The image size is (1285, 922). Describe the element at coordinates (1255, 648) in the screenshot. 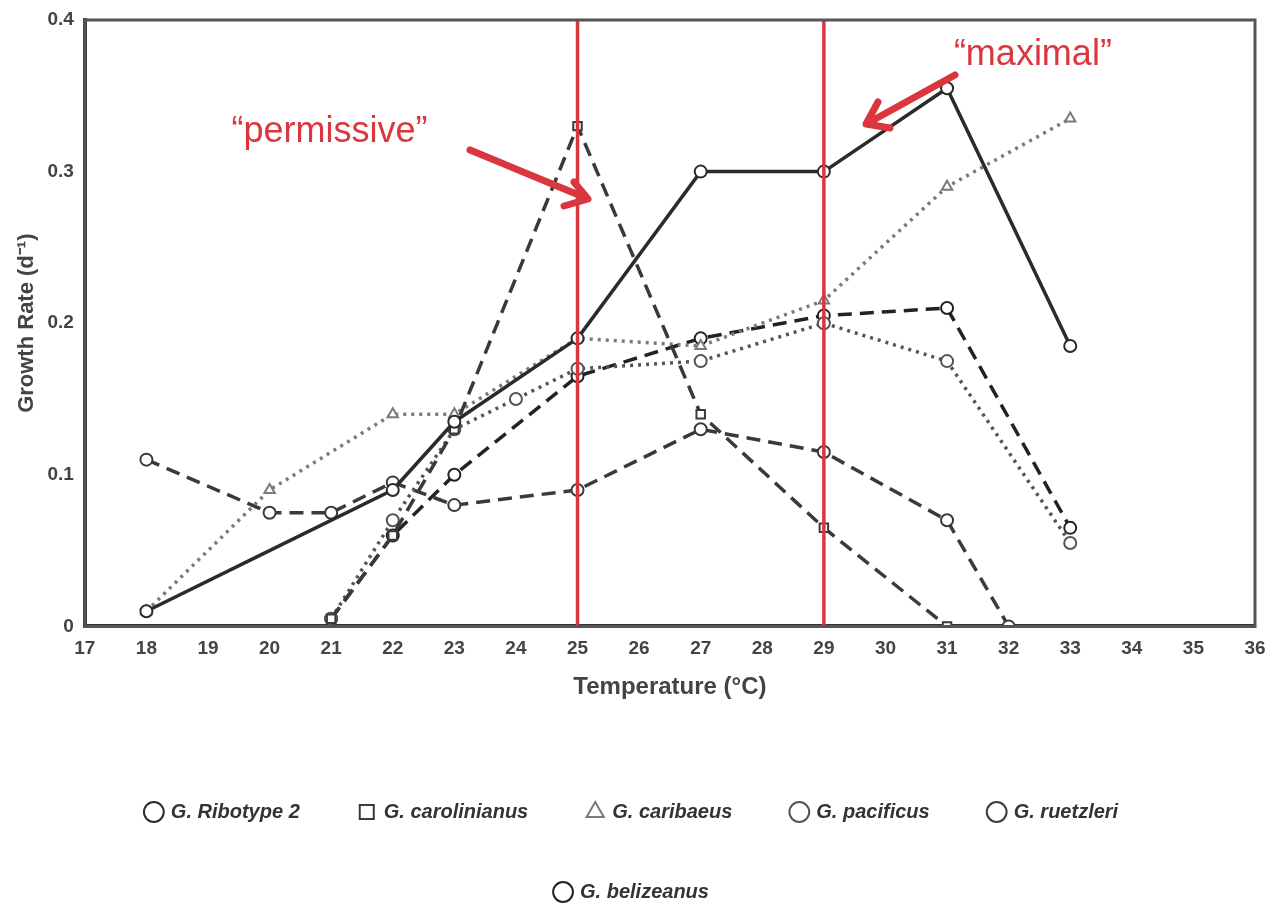

I see `x-tick-label: 36` at that location.